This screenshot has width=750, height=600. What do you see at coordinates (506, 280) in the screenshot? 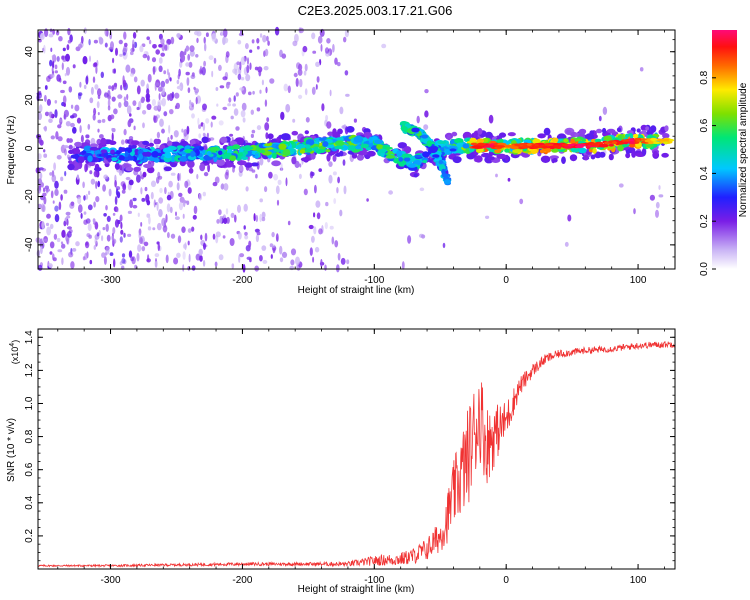
I see `x-tick-label: 0` at bounding box center [506, 280].